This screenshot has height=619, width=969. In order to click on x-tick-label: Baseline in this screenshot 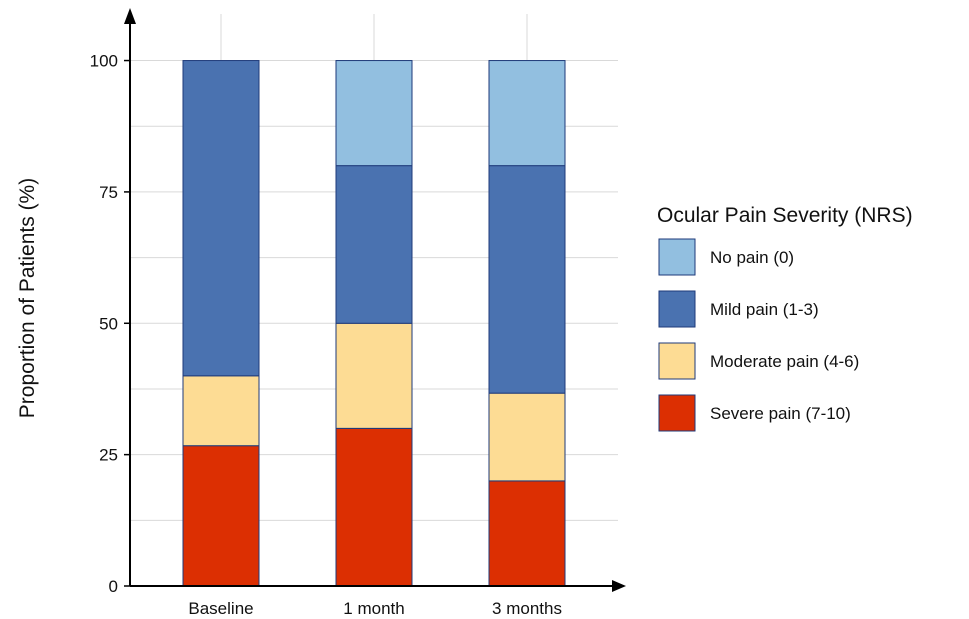, I will do `click(220, 608)`.